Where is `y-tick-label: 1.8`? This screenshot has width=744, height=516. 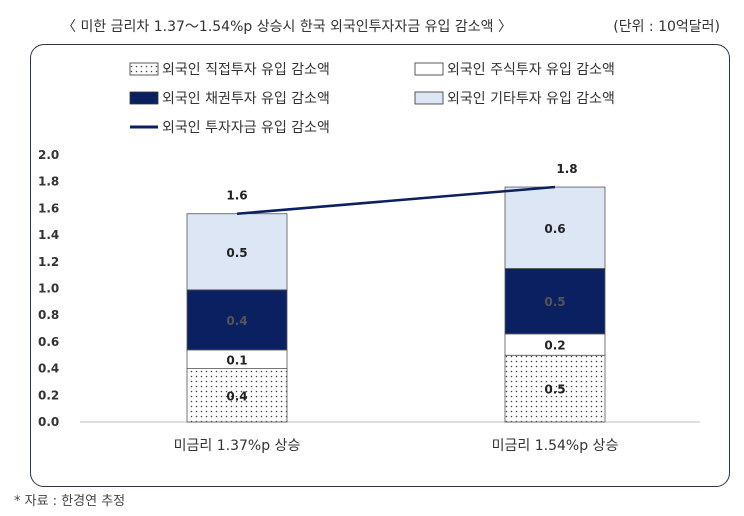 y-tick-label: 1.8 is located at coordinates (48, 182).